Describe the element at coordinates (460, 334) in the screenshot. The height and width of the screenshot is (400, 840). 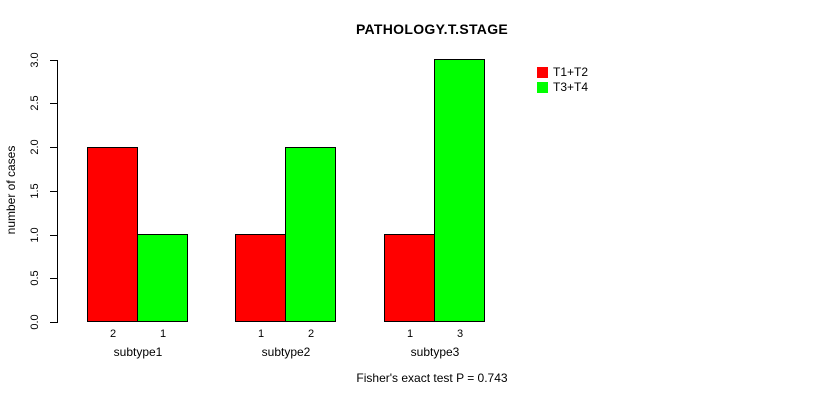
I see `bar-value-label: 3` at that location.